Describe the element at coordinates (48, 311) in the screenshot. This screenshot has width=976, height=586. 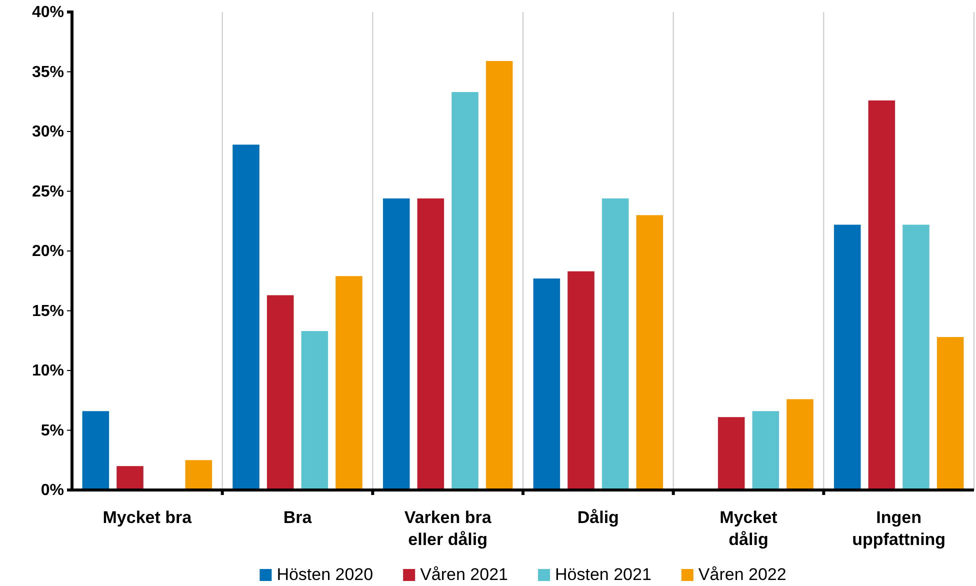
I see `y-tick-label: 15%` at that location.